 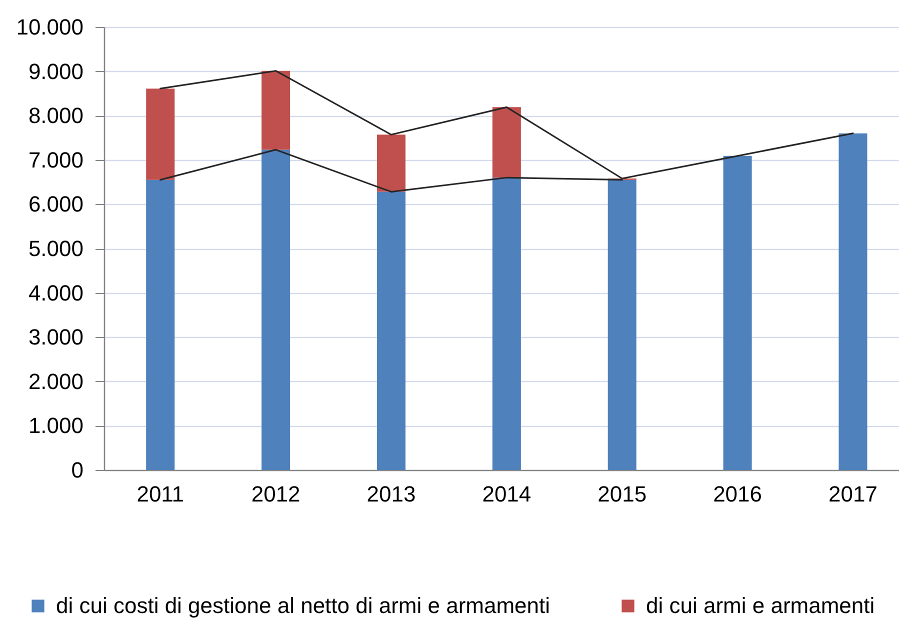 What do you see at coordinates (56, 425) in the screenshot?
I see `y-tick-label: 1.000` at bounding box center [56, 425].